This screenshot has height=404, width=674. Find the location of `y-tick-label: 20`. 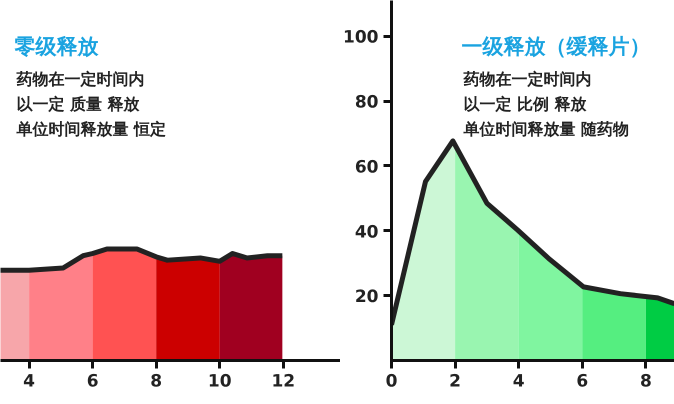

y-tick-label: 20 is located at coordinates (366, 297).